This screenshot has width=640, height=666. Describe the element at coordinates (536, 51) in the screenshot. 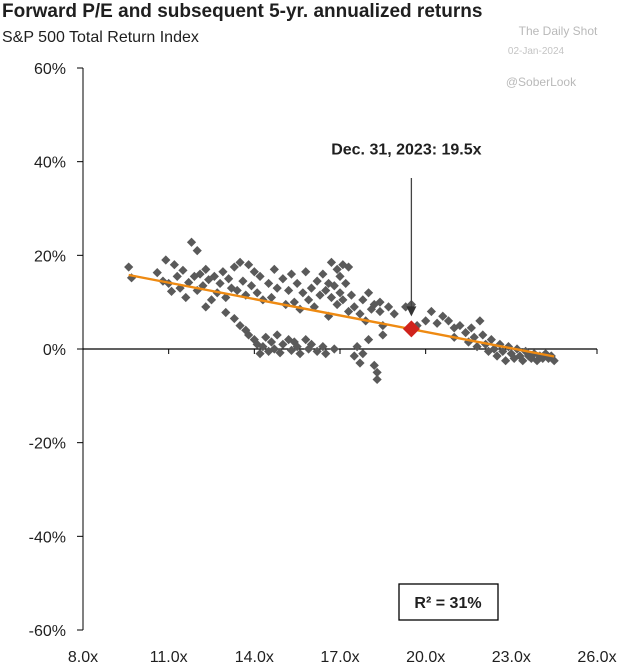

I see `watermark-date: 02-Jan-2024` at that location.